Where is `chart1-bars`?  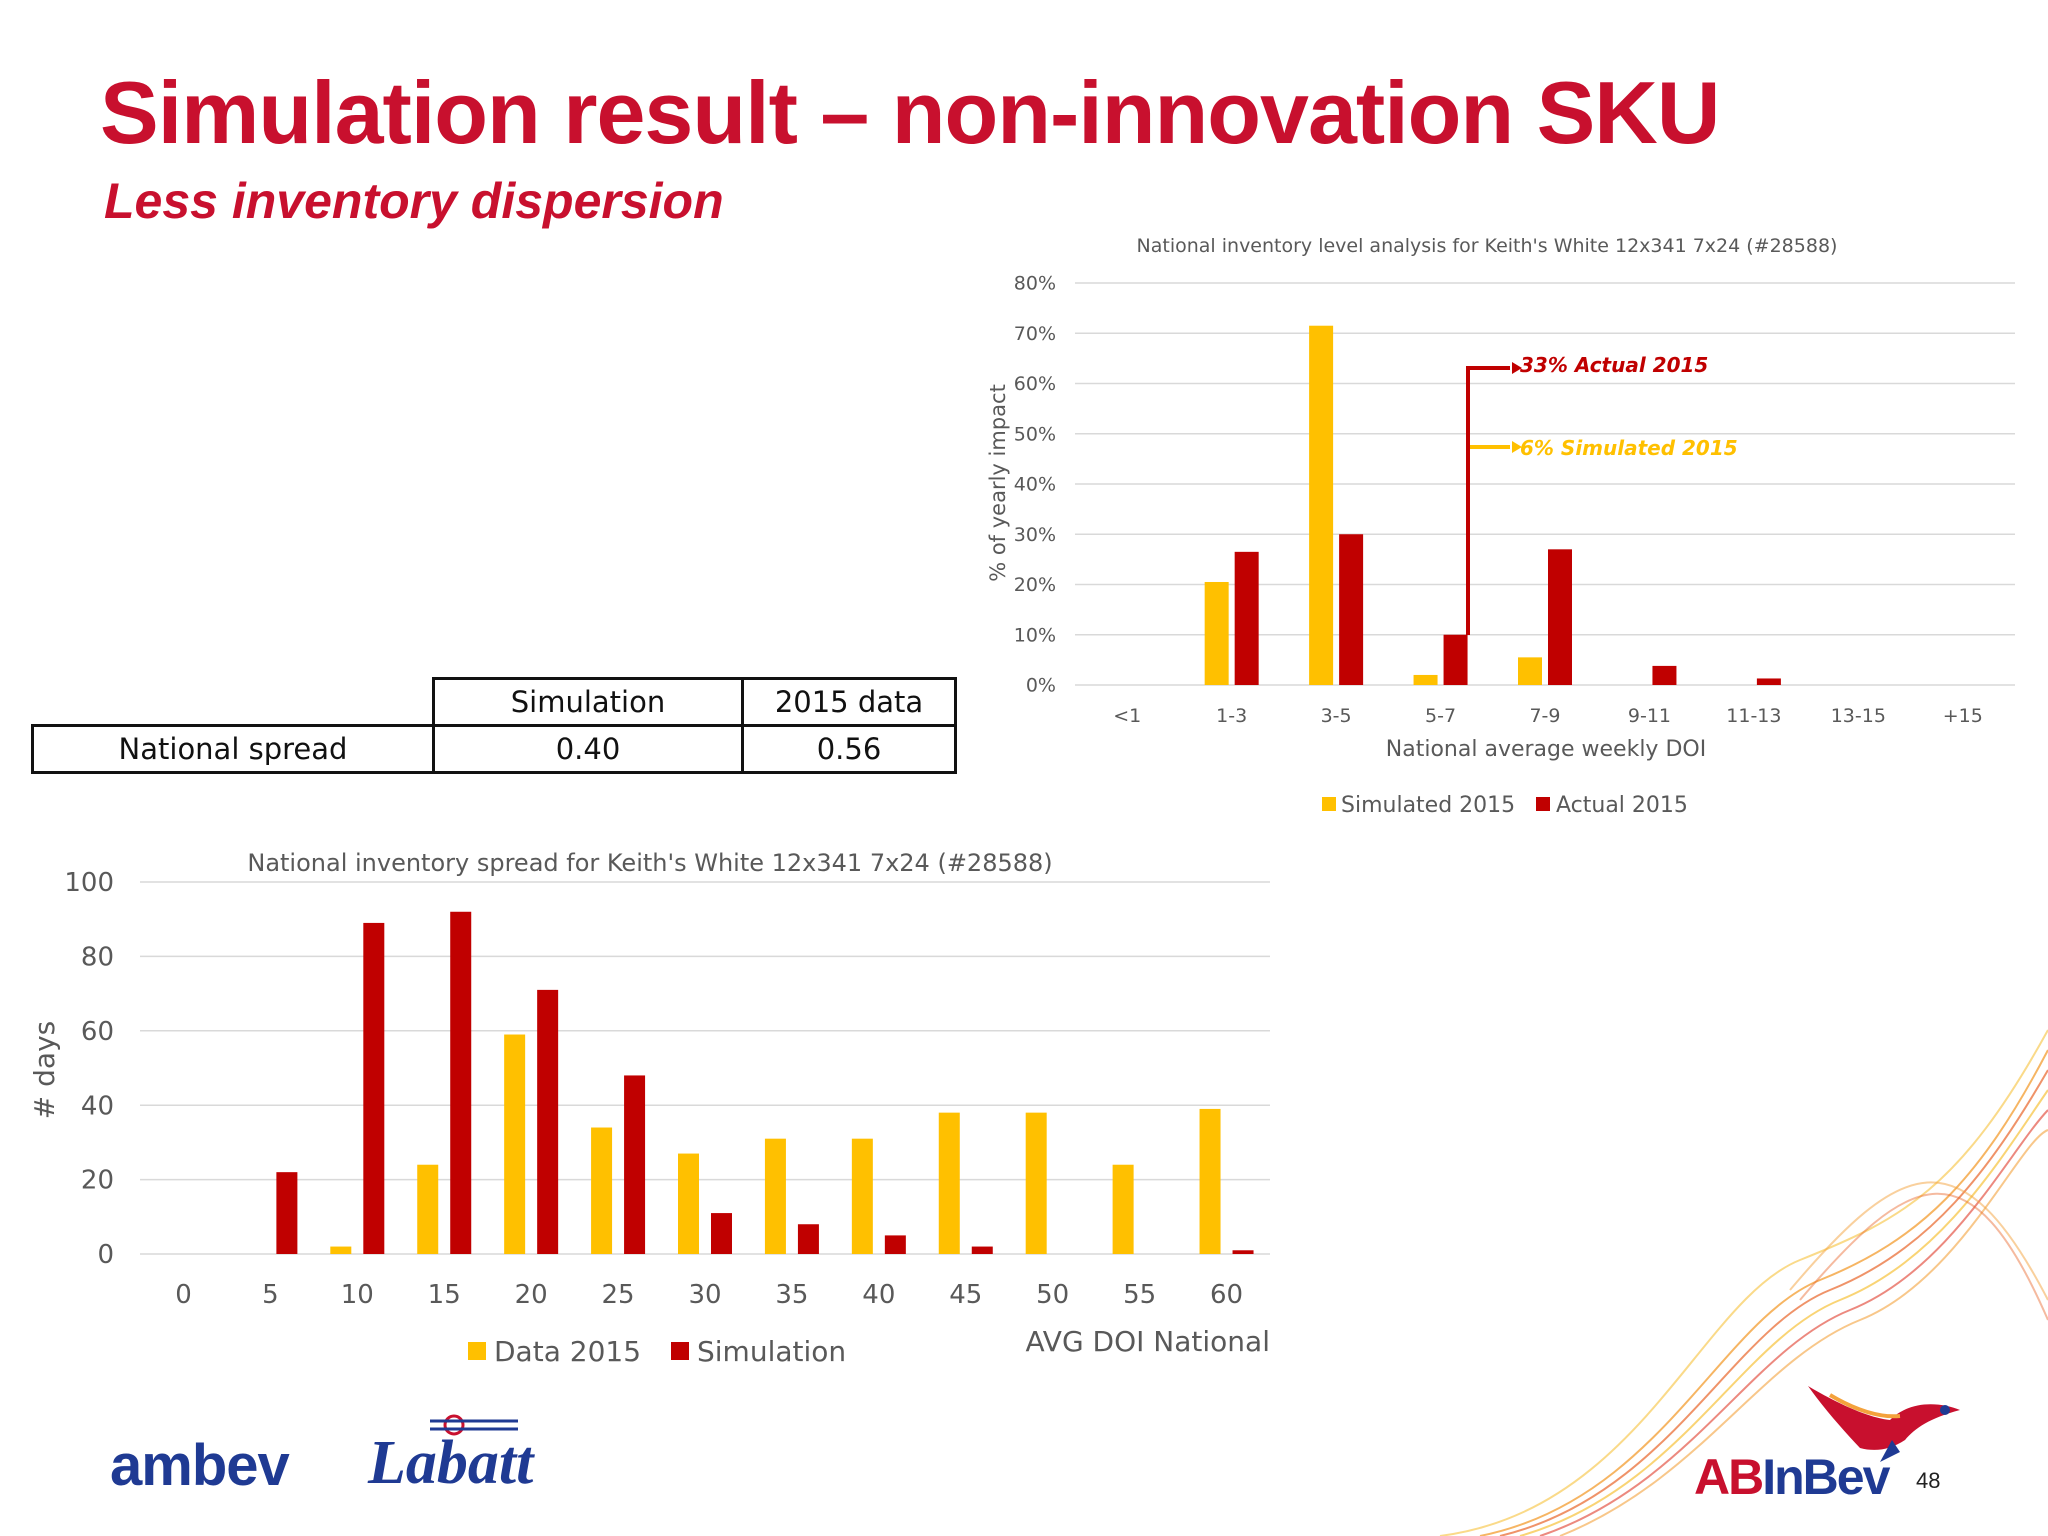
chart1-bars is located at coordinates (1492, 505).